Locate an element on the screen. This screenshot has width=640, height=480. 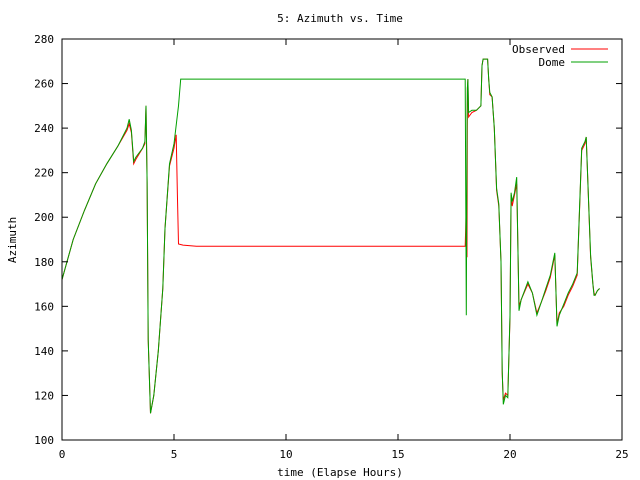
y-tick-label: 280 is located at coordinates (44, 39).